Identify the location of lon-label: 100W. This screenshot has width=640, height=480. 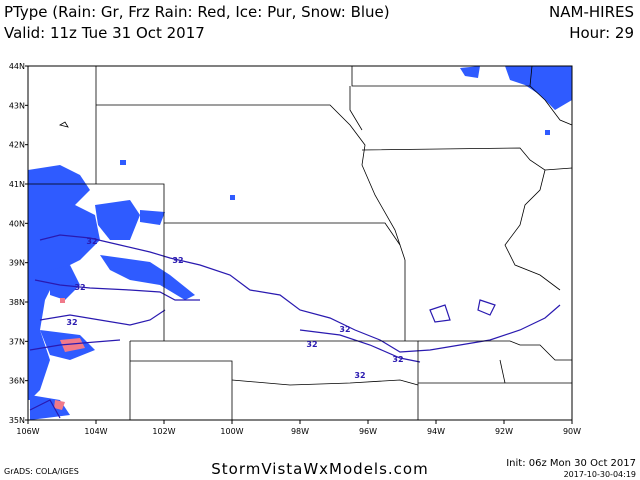
(231, 431).